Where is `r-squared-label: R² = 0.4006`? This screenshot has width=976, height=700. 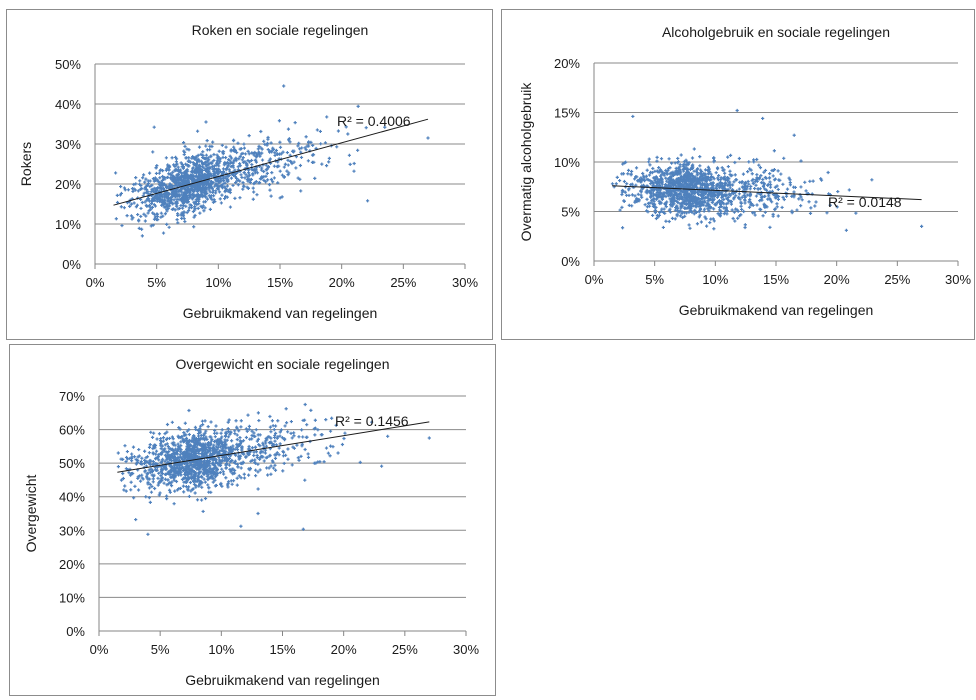
r-squared-label: R² = 0.4006 is located at coordinates (374, 121).